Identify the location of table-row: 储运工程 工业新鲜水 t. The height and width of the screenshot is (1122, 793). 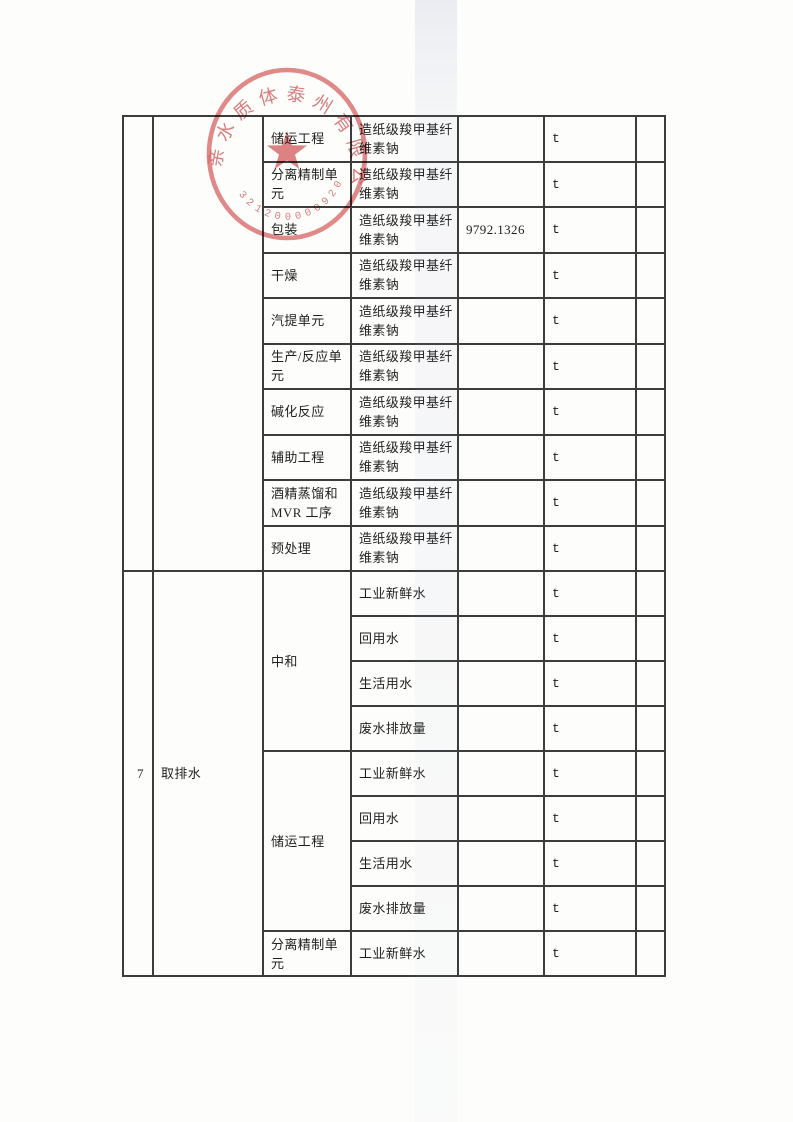
(394, 841).